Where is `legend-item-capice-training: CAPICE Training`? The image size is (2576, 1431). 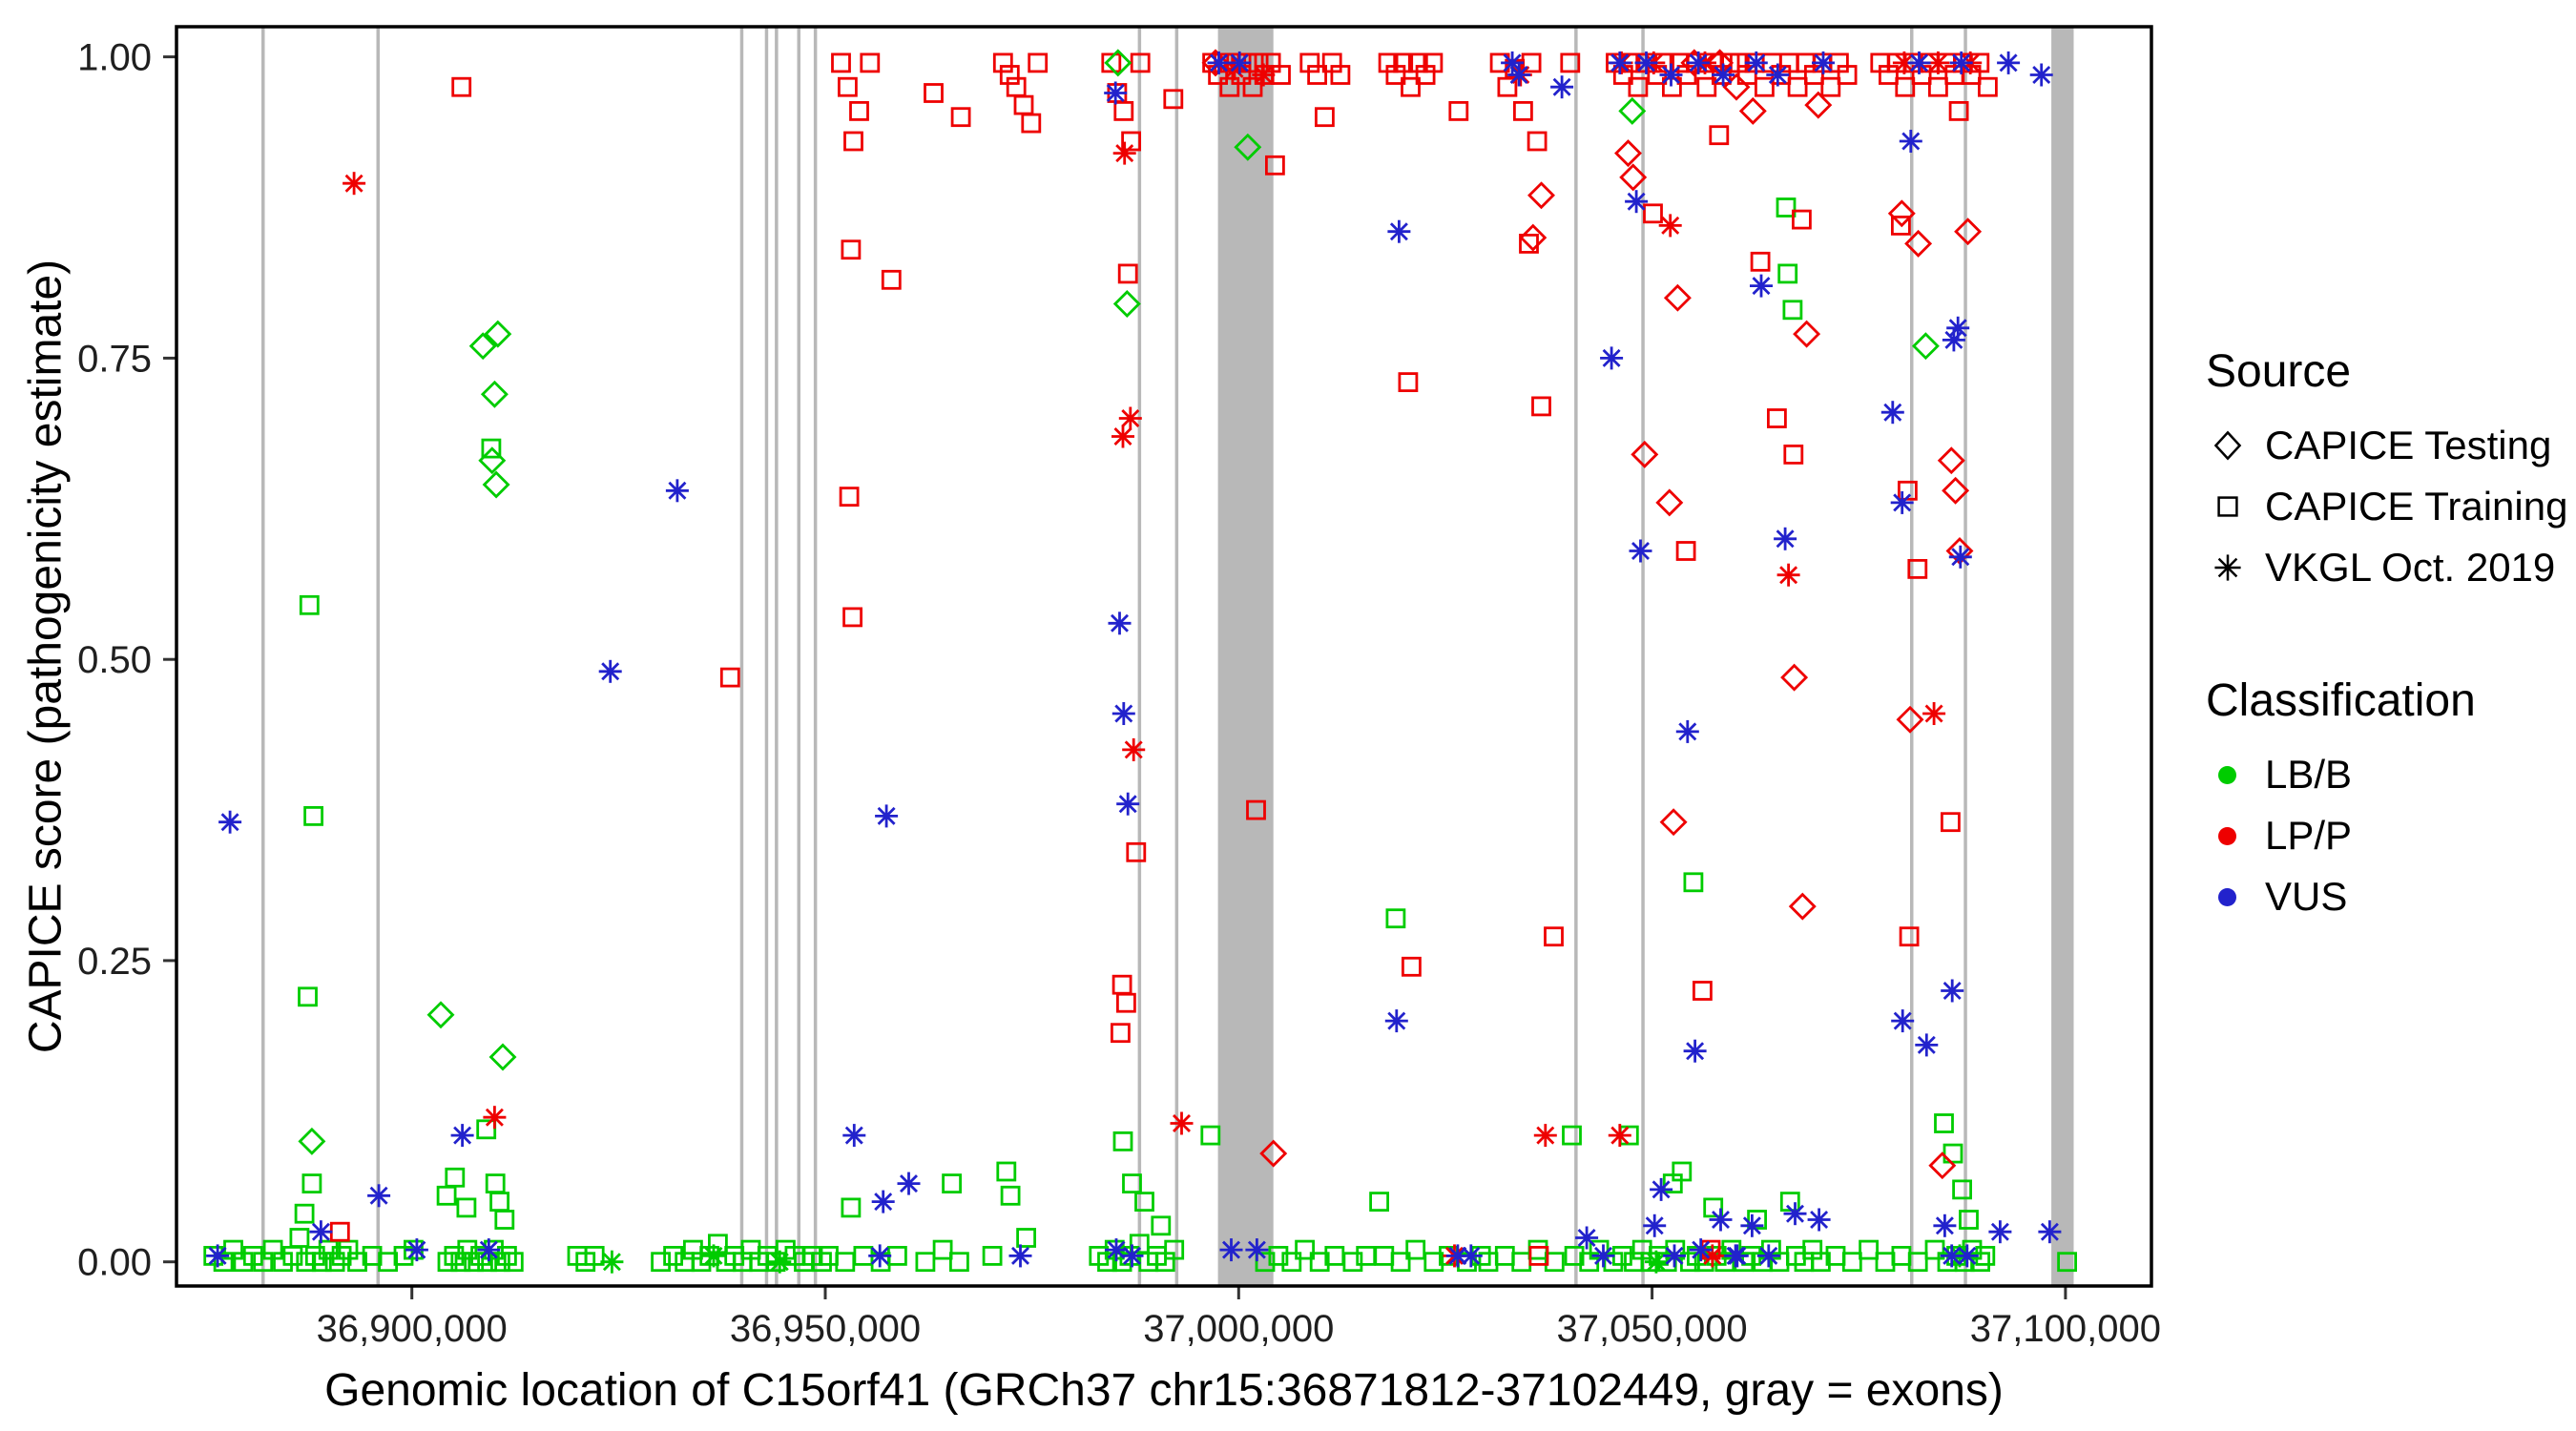 legend-item-capice-training: CAPICE Training is located at coordinates (2386, 506).